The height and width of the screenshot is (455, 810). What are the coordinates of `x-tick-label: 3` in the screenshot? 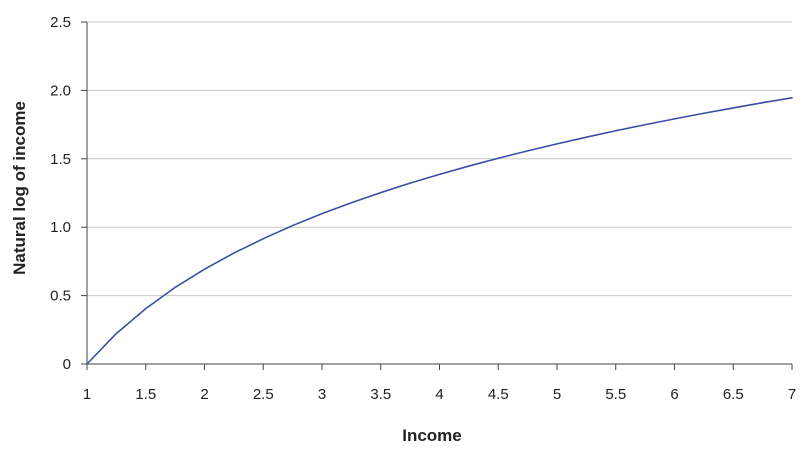 It's located at (322, 394).